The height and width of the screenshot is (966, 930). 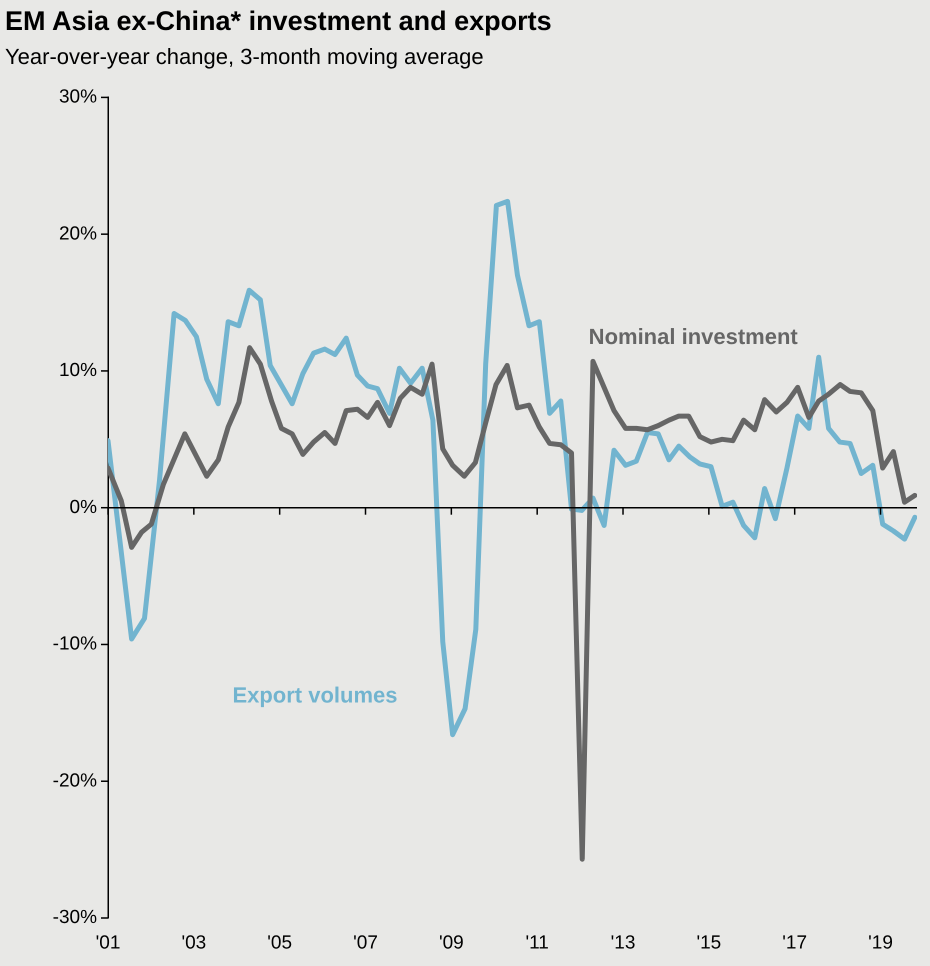 I want to click on chart-title: EM Asia ex-China* investment and exports, so click(x=278, y=21).